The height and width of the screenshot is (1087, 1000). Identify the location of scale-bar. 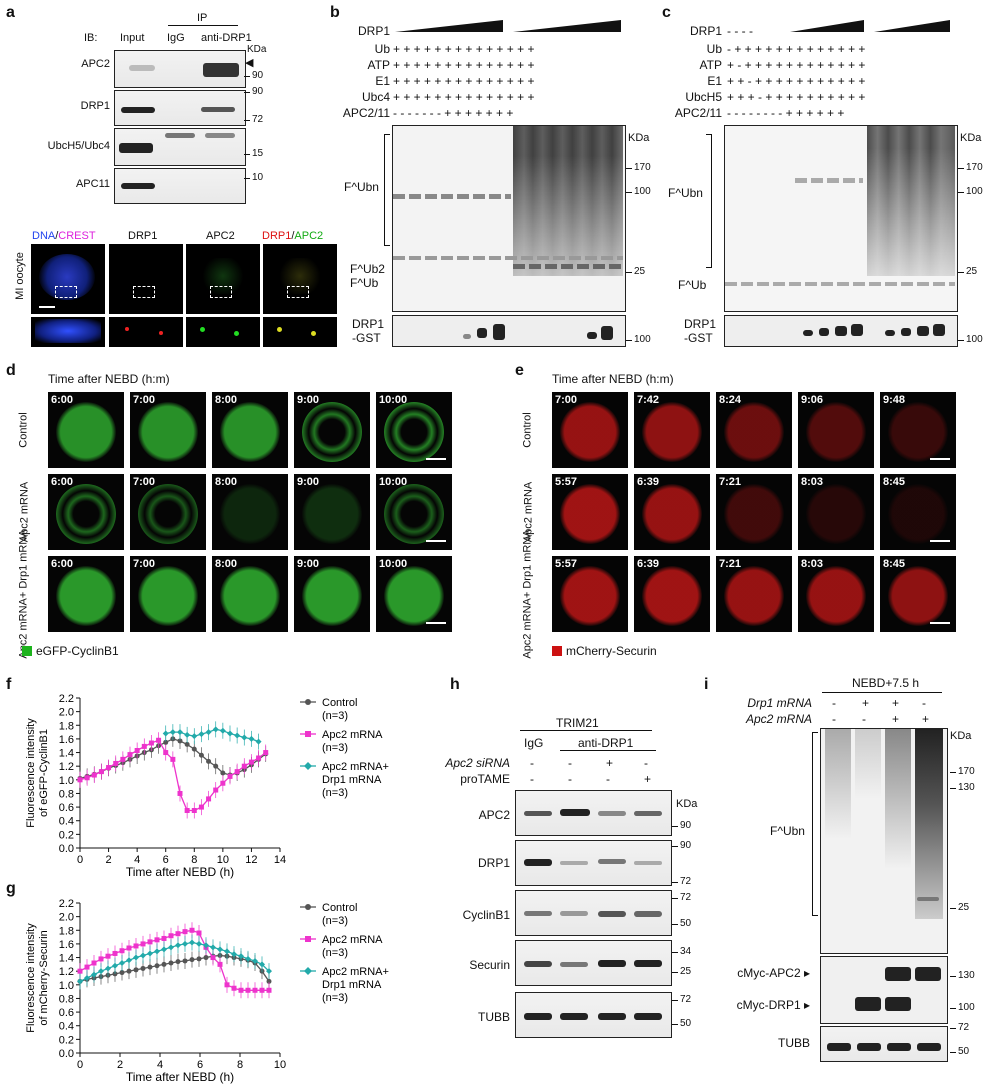
(436, 541).